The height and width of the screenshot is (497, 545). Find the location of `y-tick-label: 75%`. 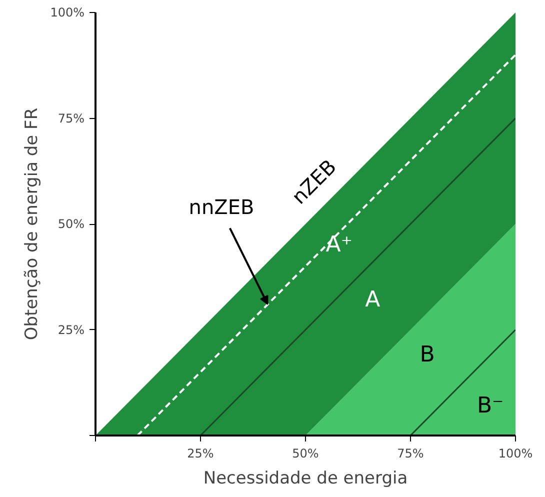

y-tick-label: 75% is located at coordinates (71, 118).